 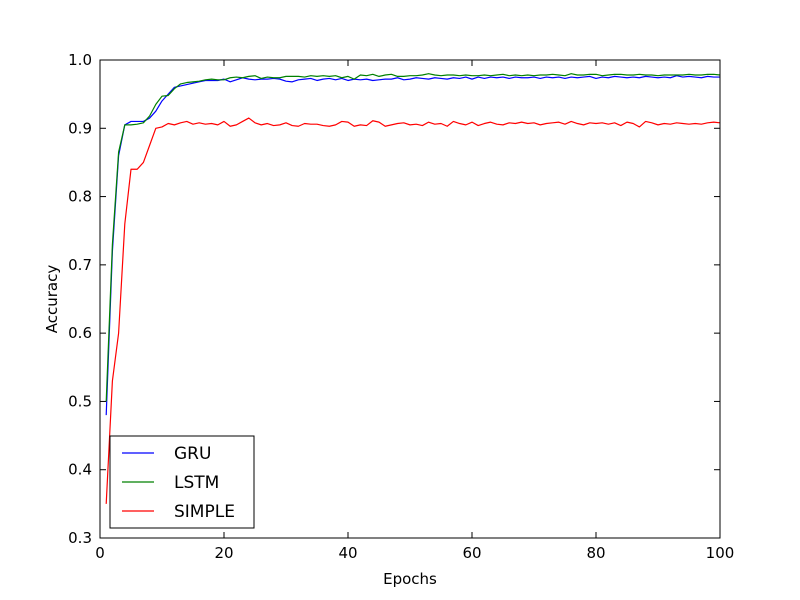 What do you see at coordinates (223, 553) in the screenshot?
I see `x-tick-label: 20` at bounding box center [223, 553].